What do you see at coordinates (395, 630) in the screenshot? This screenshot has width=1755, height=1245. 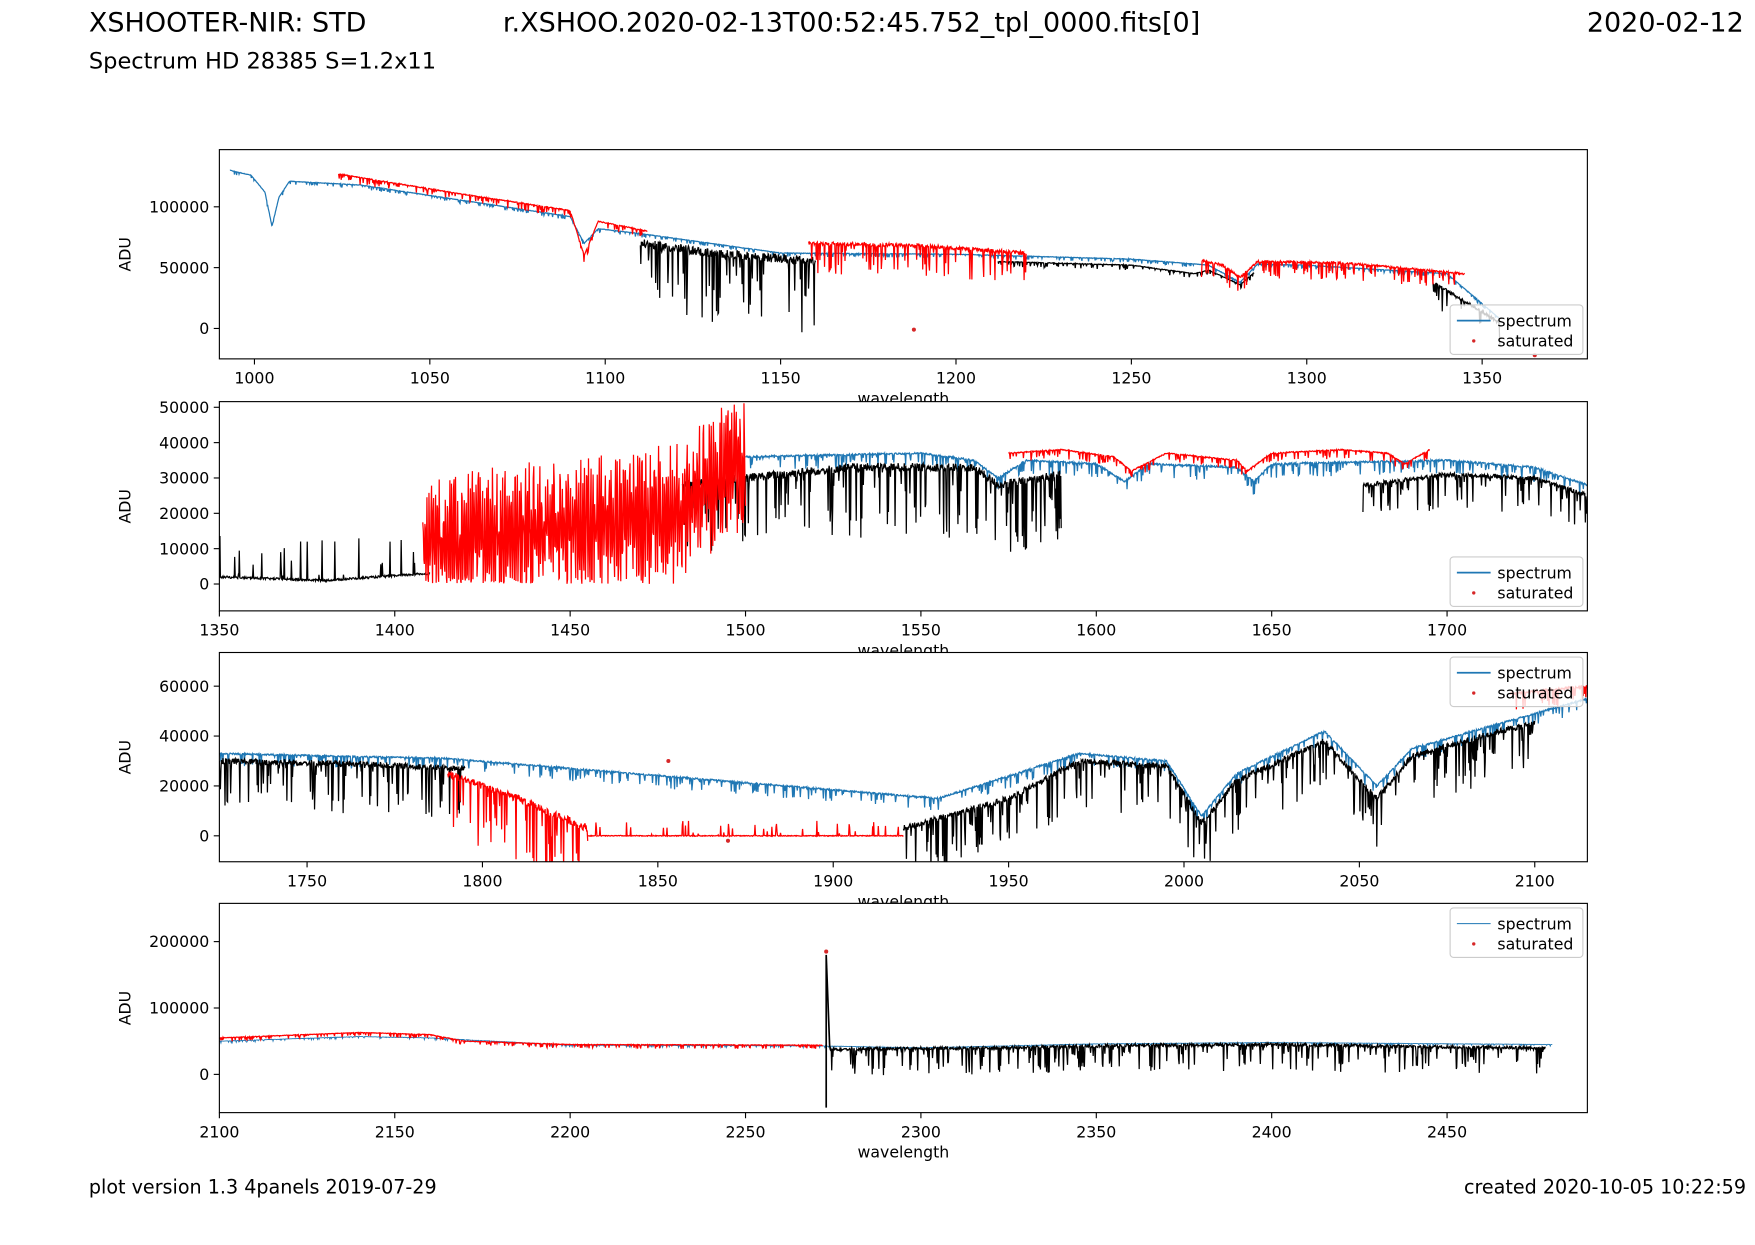 I see `x-tick-label: 1400` at bounding box center [395, 630].